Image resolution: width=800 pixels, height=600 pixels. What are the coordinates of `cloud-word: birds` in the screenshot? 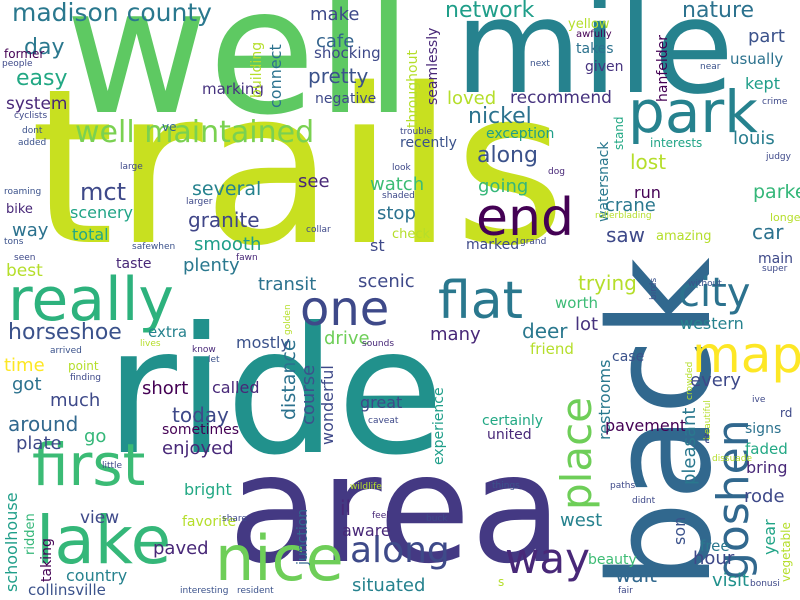 It's located at (654, 288).